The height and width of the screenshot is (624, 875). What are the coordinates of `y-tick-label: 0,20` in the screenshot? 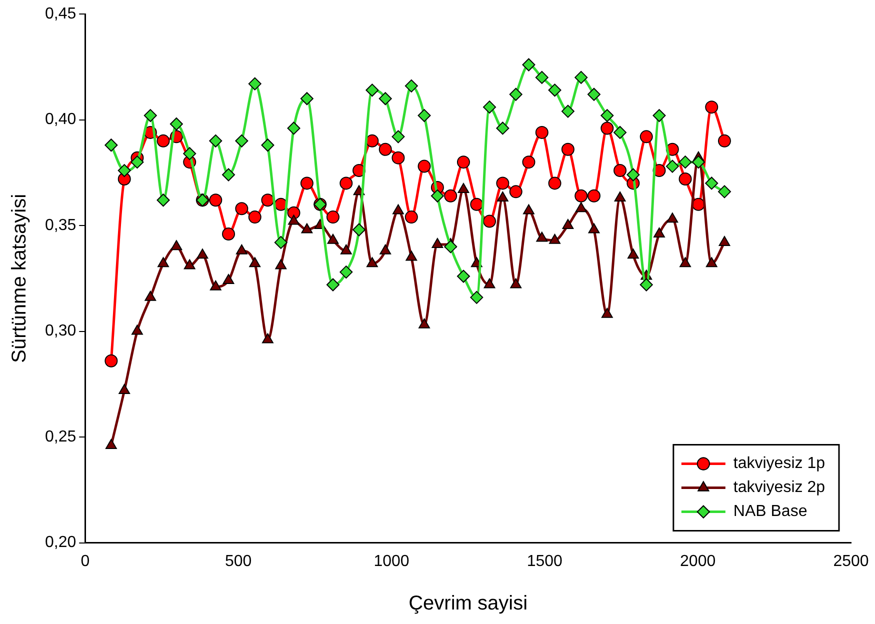 It's located at (60, 543).